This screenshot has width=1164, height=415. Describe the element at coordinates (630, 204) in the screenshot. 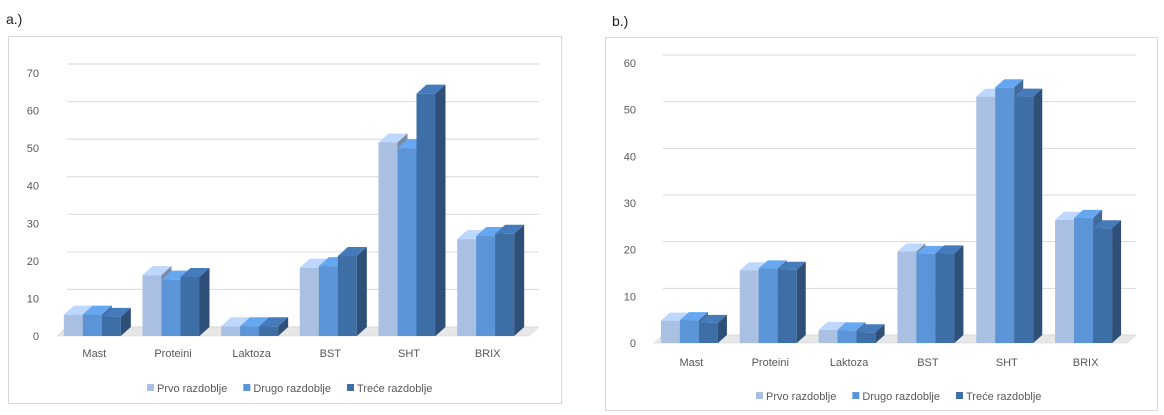

I see `chart-b-ytick-label-3: 30` at that location.